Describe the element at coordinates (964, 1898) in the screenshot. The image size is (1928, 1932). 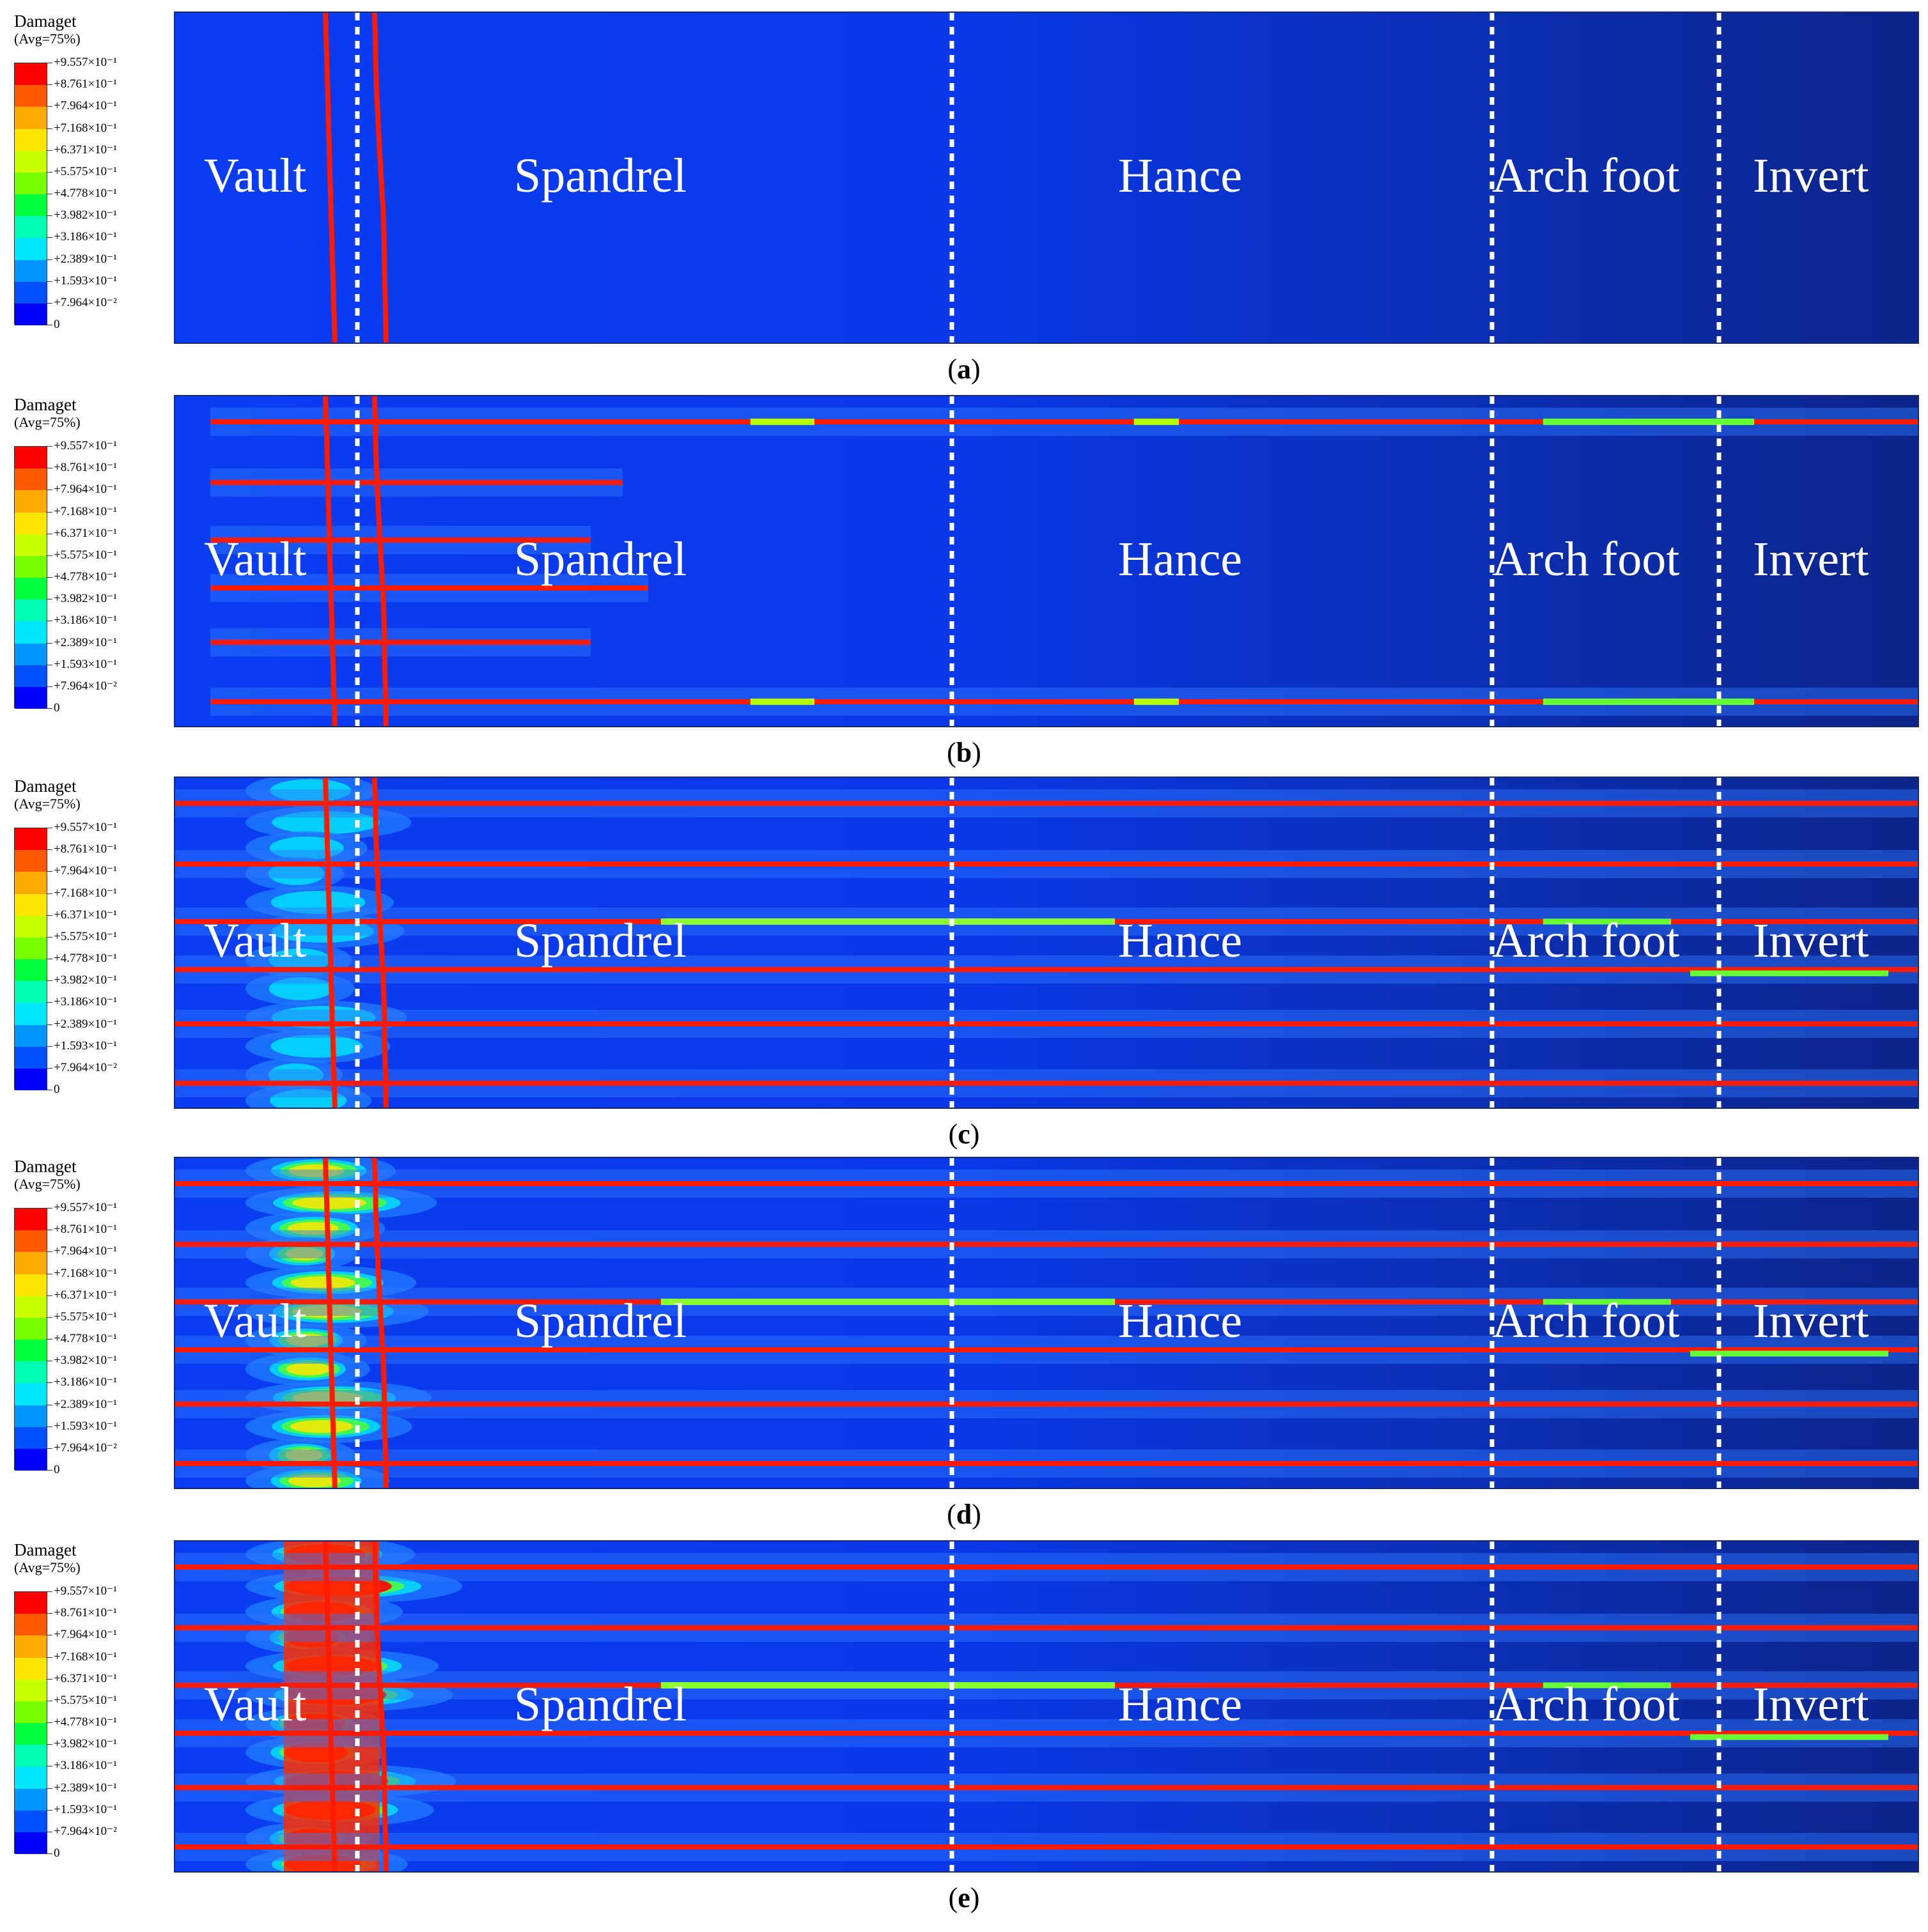
I see `panel-caption: (e)` at that location.